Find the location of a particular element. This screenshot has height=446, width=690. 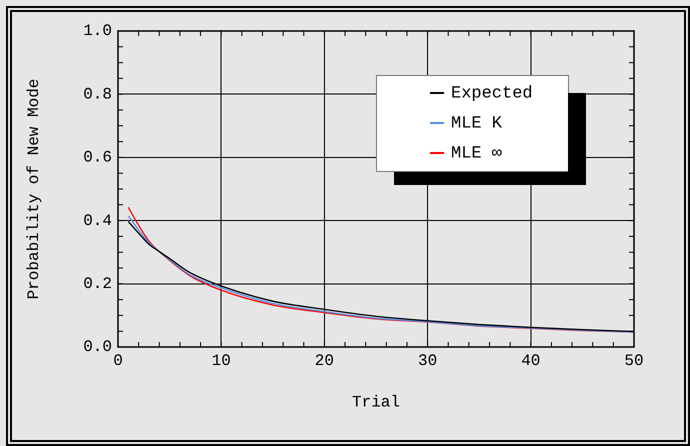

x-tick-label: 0 is located at coordinates (118, 361).